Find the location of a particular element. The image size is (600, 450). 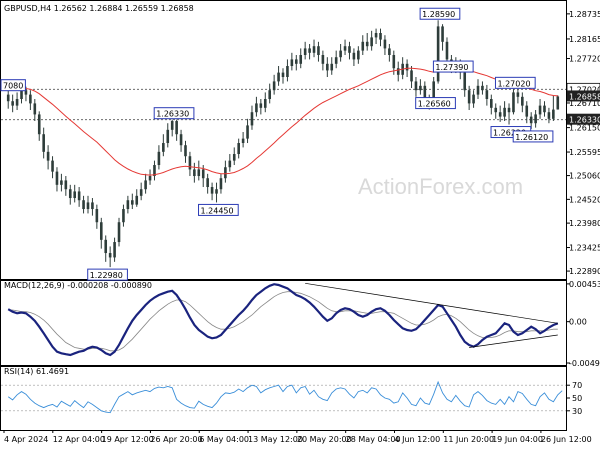

rsi-title: RSI(14) 61.4691 is located at coordinates (36, 371).